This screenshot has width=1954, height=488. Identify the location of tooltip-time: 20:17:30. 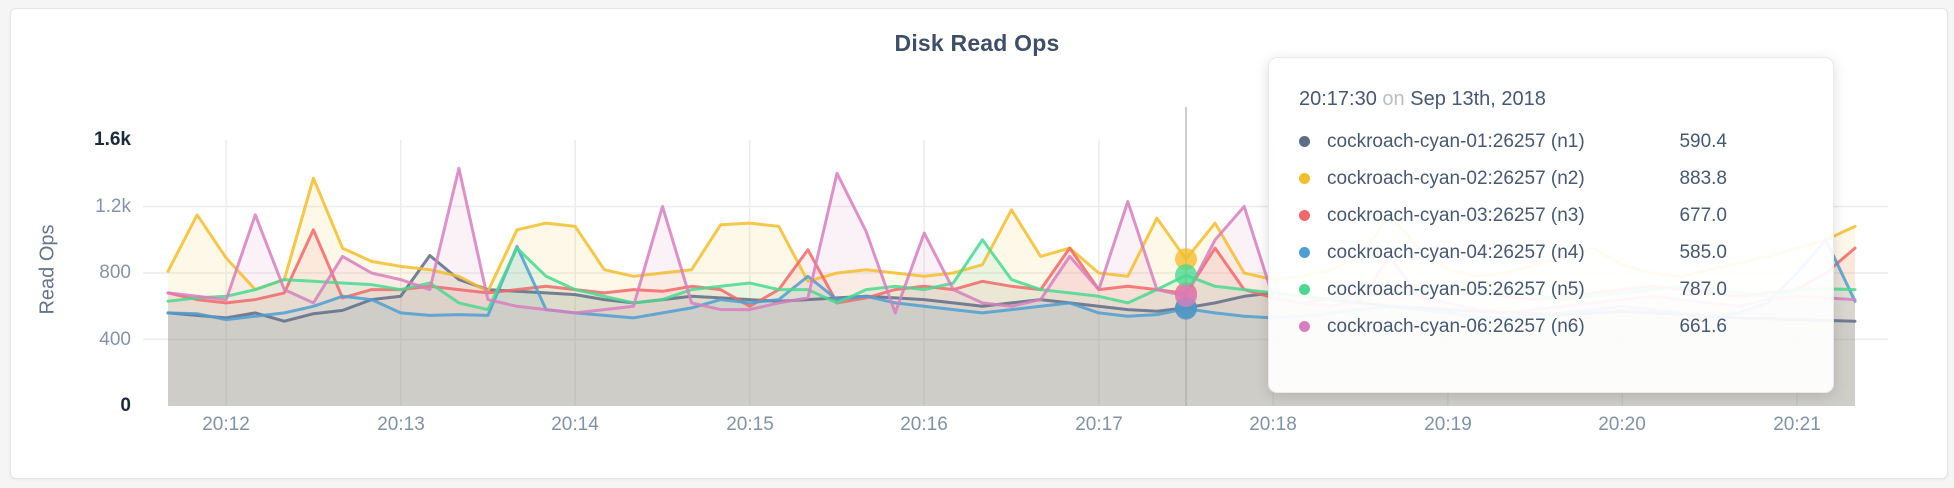
(1338, 99).